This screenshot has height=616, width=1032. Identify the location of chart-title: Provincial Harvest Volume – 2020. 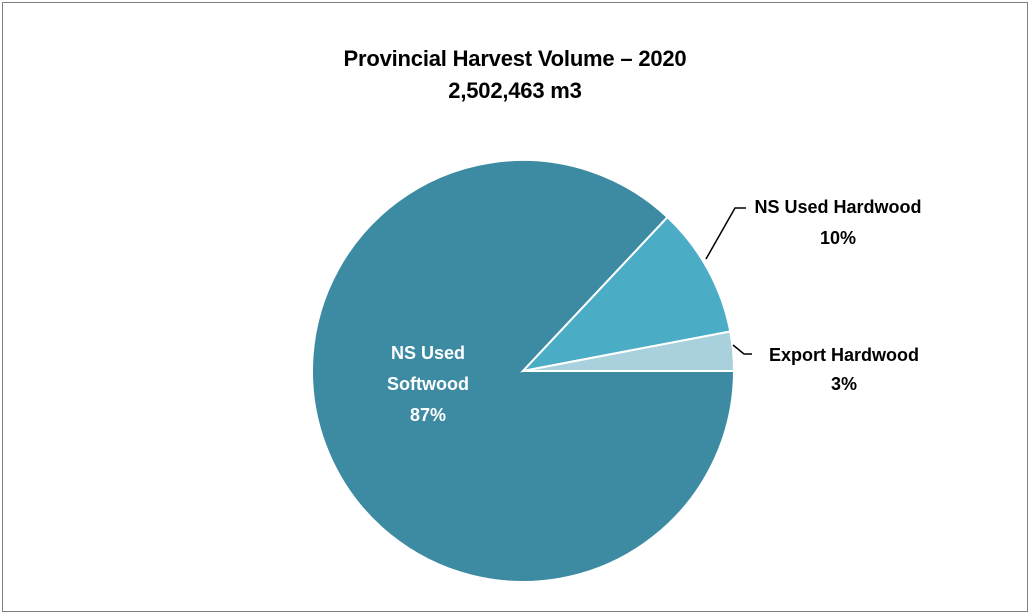
(515, 58).